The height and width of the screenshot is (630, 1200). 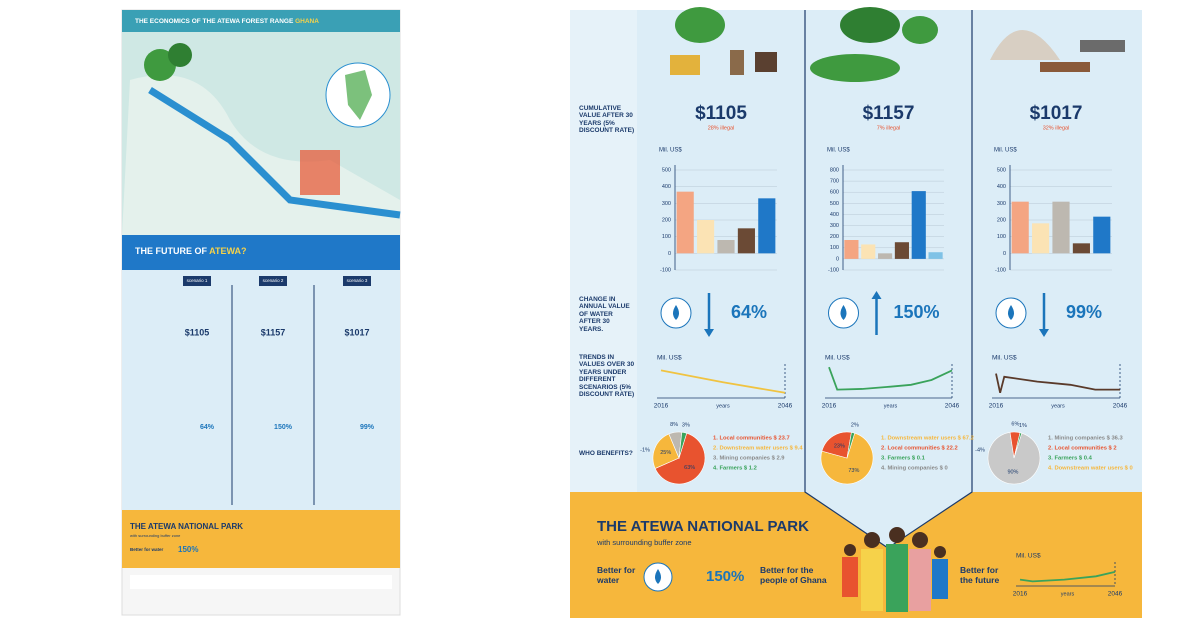 What do you see at coordinates (721, 128) in the screenshot?
I see `scenario-illegal: 28% illegal` at bounding box center [721, 128].